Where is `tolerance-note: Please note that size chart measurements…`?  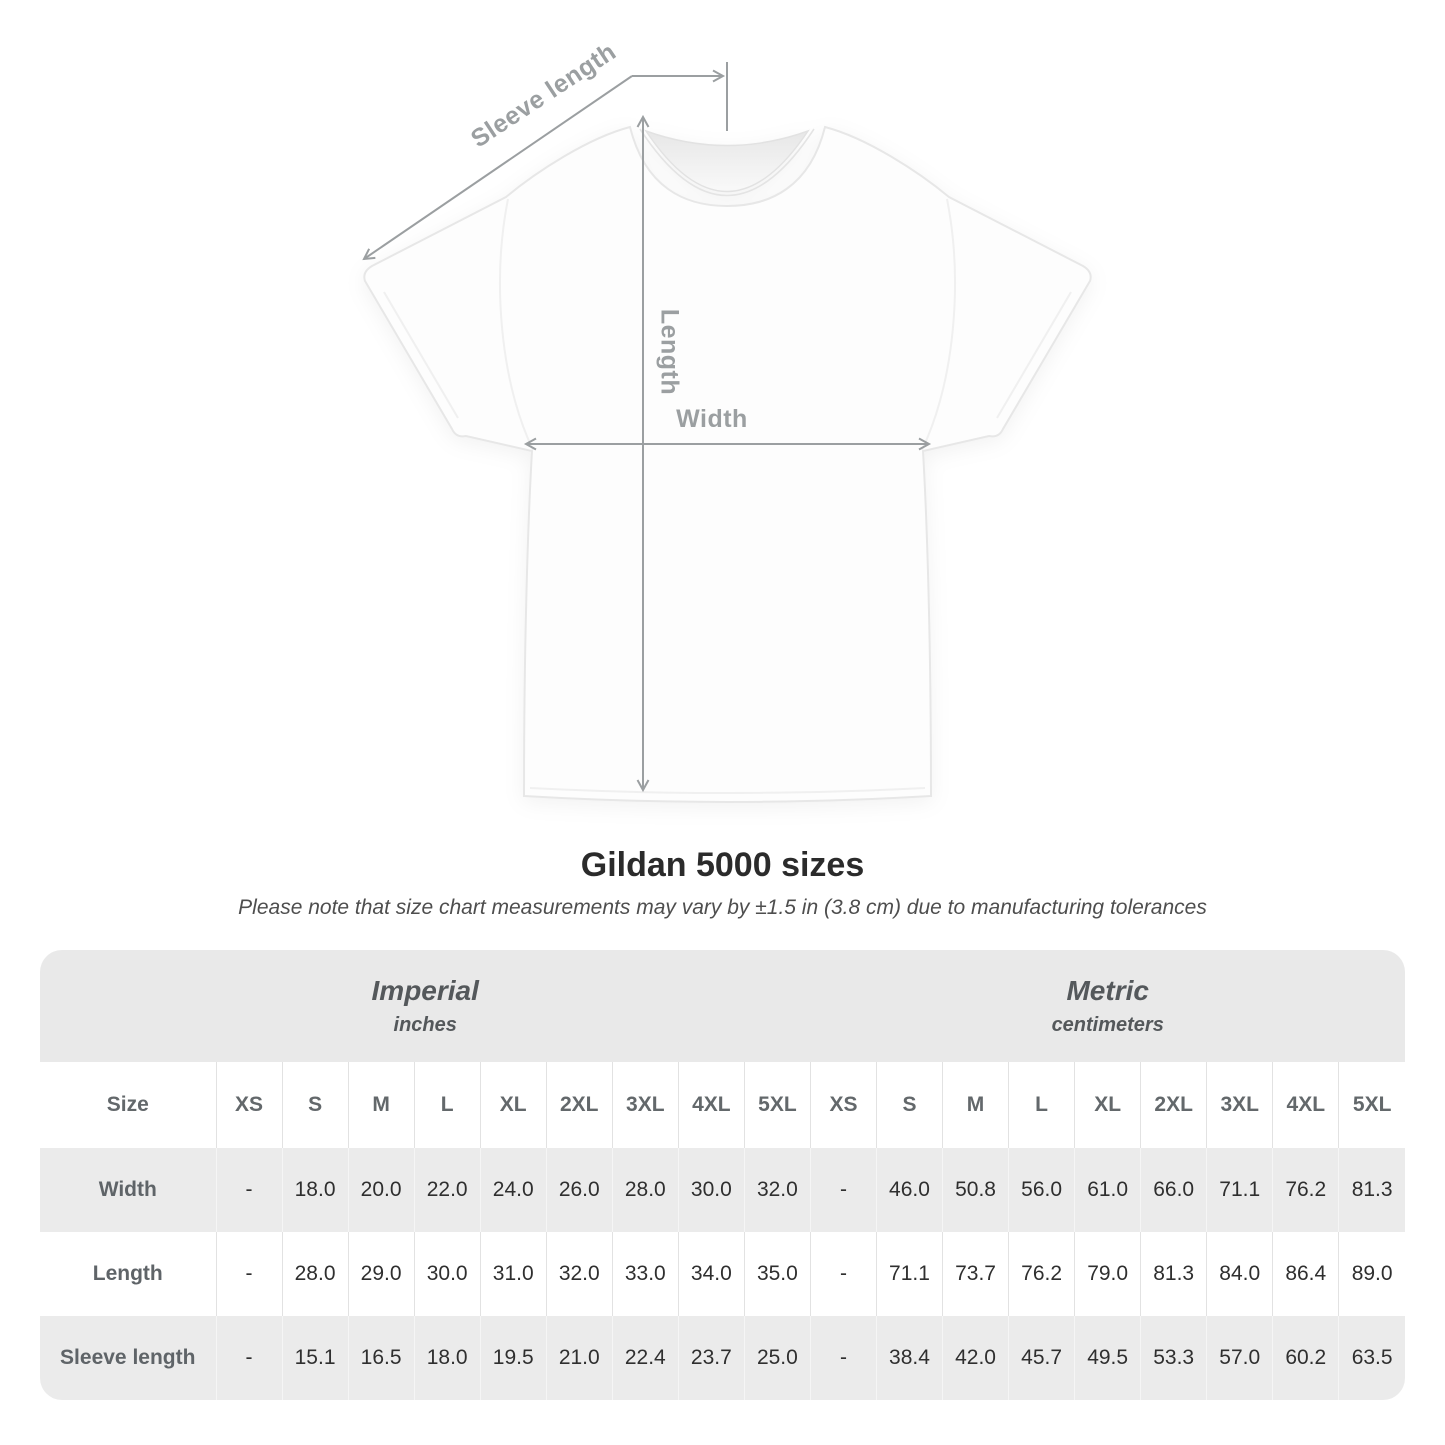
tolerance-note: Please note that size chart measurements… is located at coordinates (722, 907).